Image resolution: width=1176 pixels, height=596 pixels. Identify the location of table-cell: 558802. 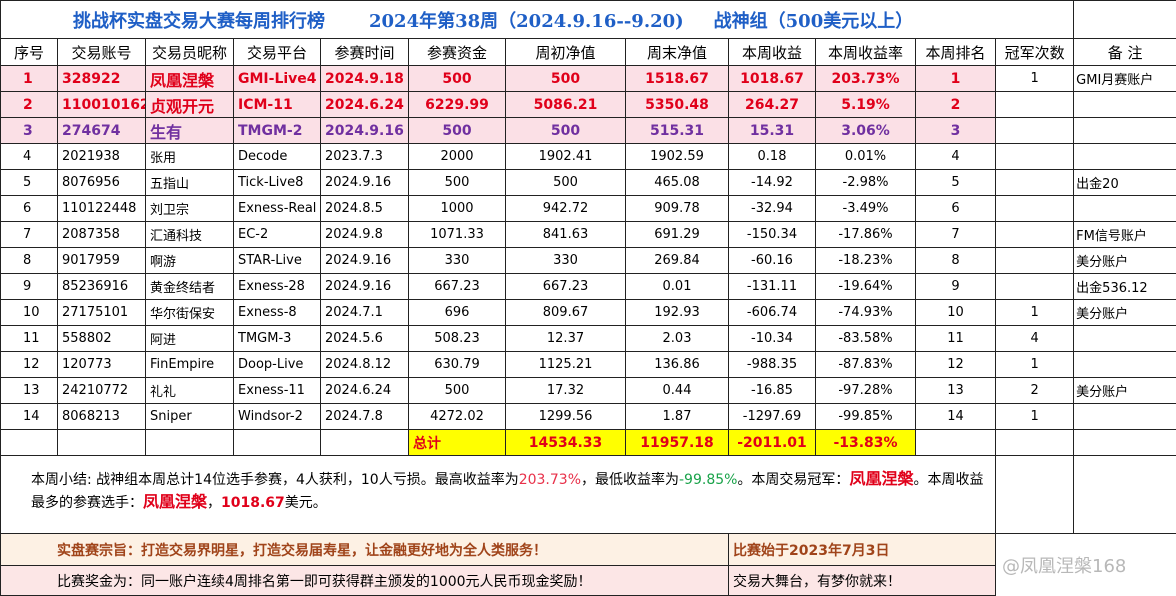
(102, 339).